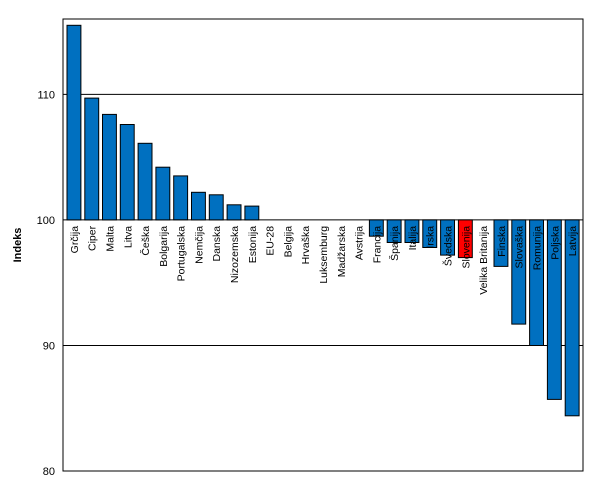  Describe the element at coordinates (377, 245) in the screenshot. I see `category-label: Francija` at that location.